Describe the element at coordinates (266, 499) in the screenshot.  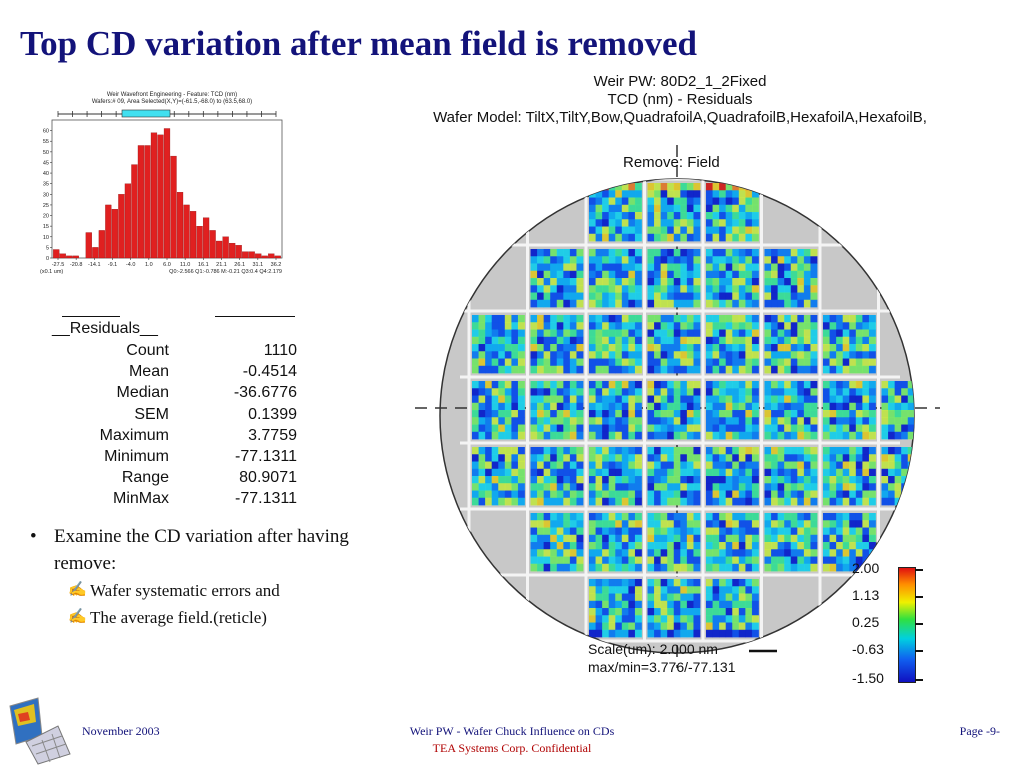
I see `residuals-row-value: -77.1311` at that location.